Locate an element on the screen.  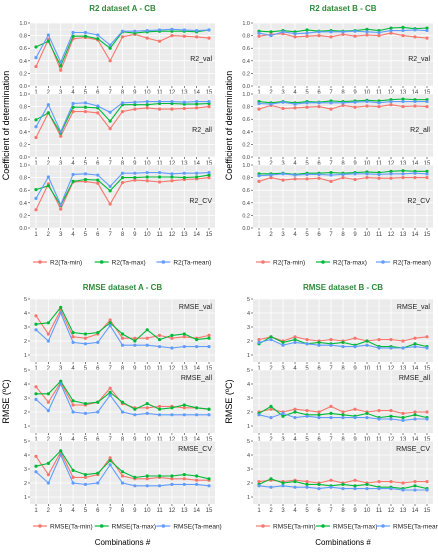
legend-label: R2(Ta-mean) is located at coordinates (192, 263).